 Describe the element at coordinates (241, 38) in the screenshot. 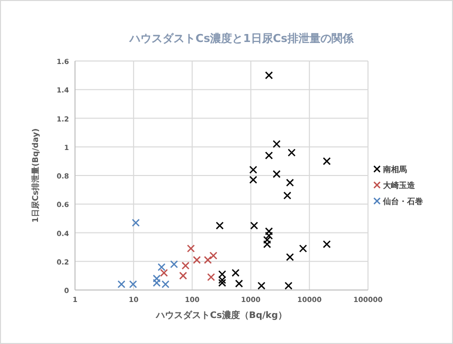

I see `chart-title: ハウスダストCs濃度と1日尿Cs排泄量の関係` at that location.